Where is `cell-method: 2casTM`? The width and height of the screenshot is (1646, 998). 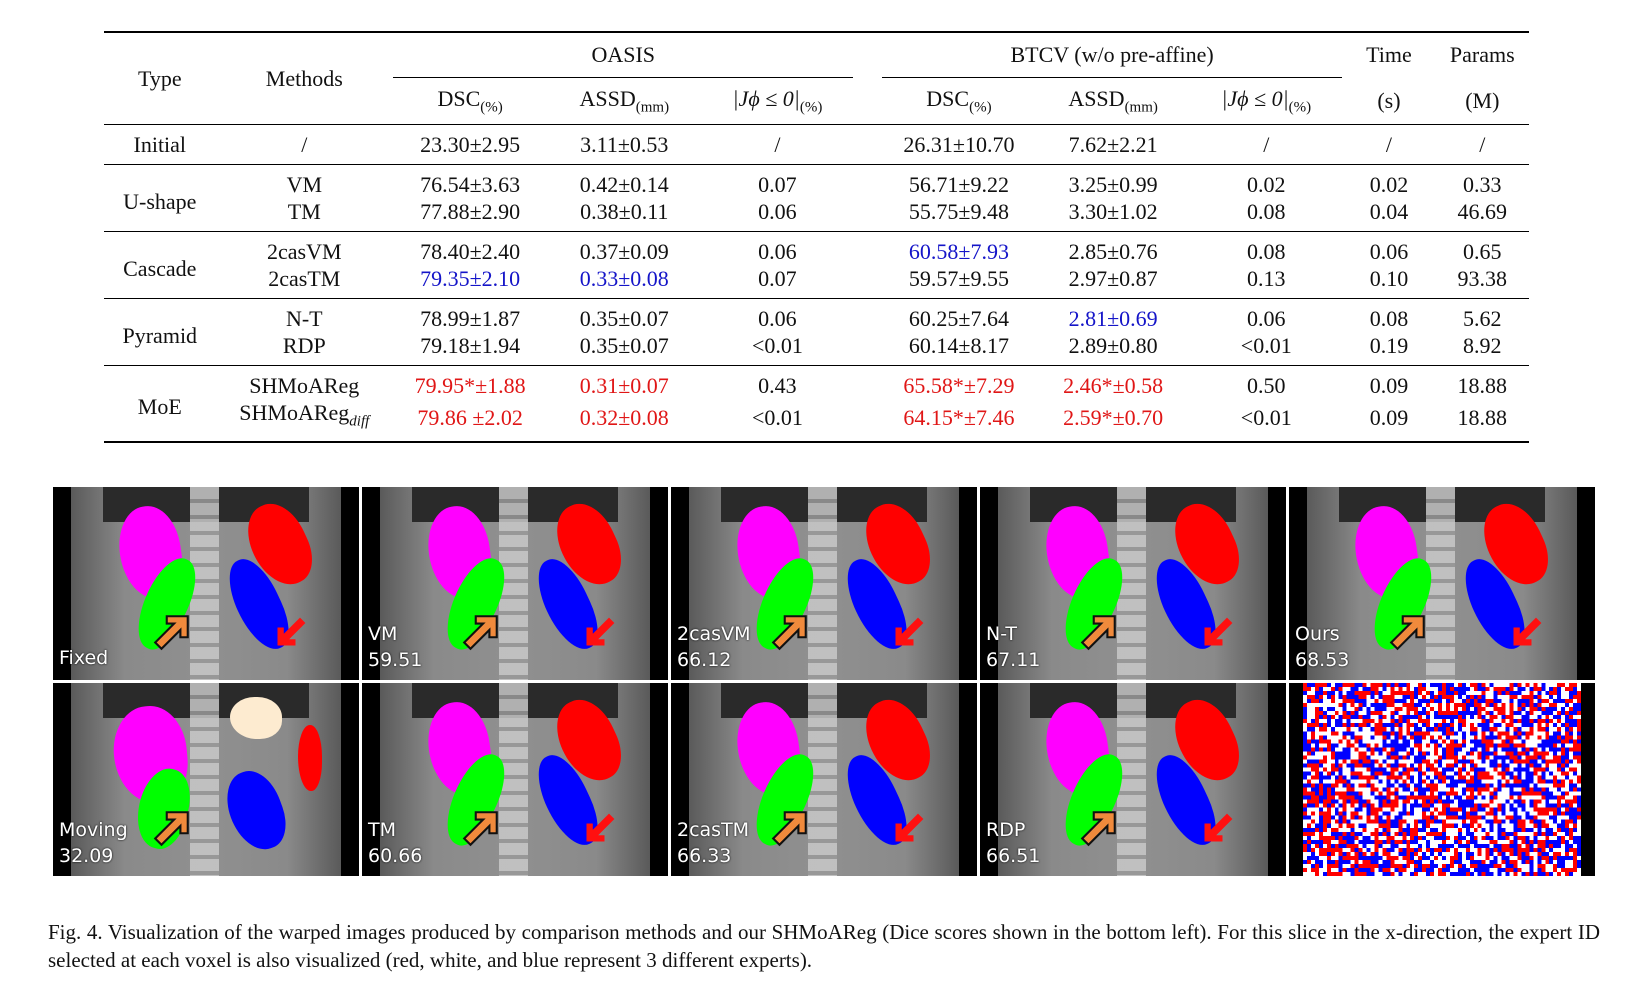 cell-method: 2casTM is located at coordinates (304, 278).